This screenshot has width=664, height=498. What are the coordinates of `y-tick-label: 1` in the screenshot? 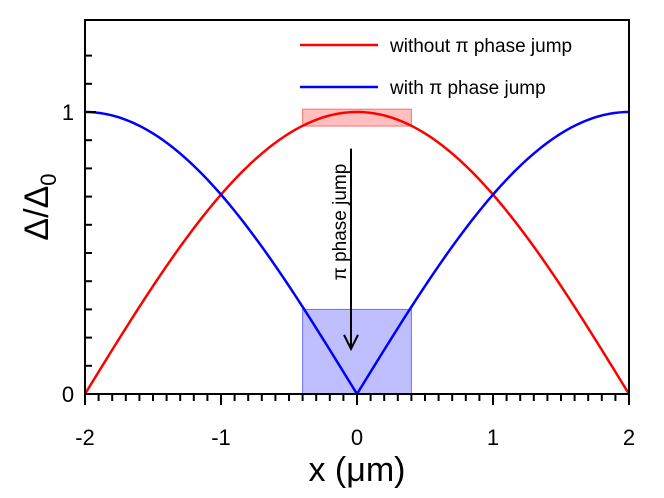 It's located at (68, 112).